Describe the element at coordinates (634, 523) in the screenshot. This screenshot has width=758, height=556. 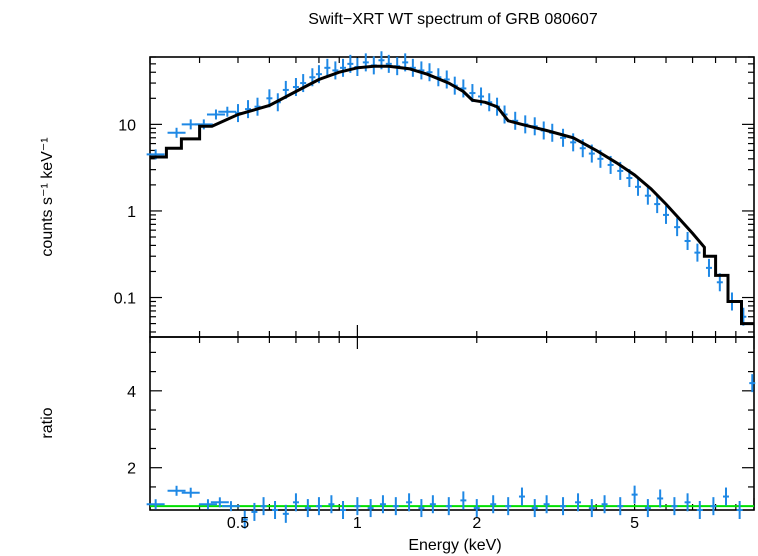
I see `x-tick-label: 5` at that location.